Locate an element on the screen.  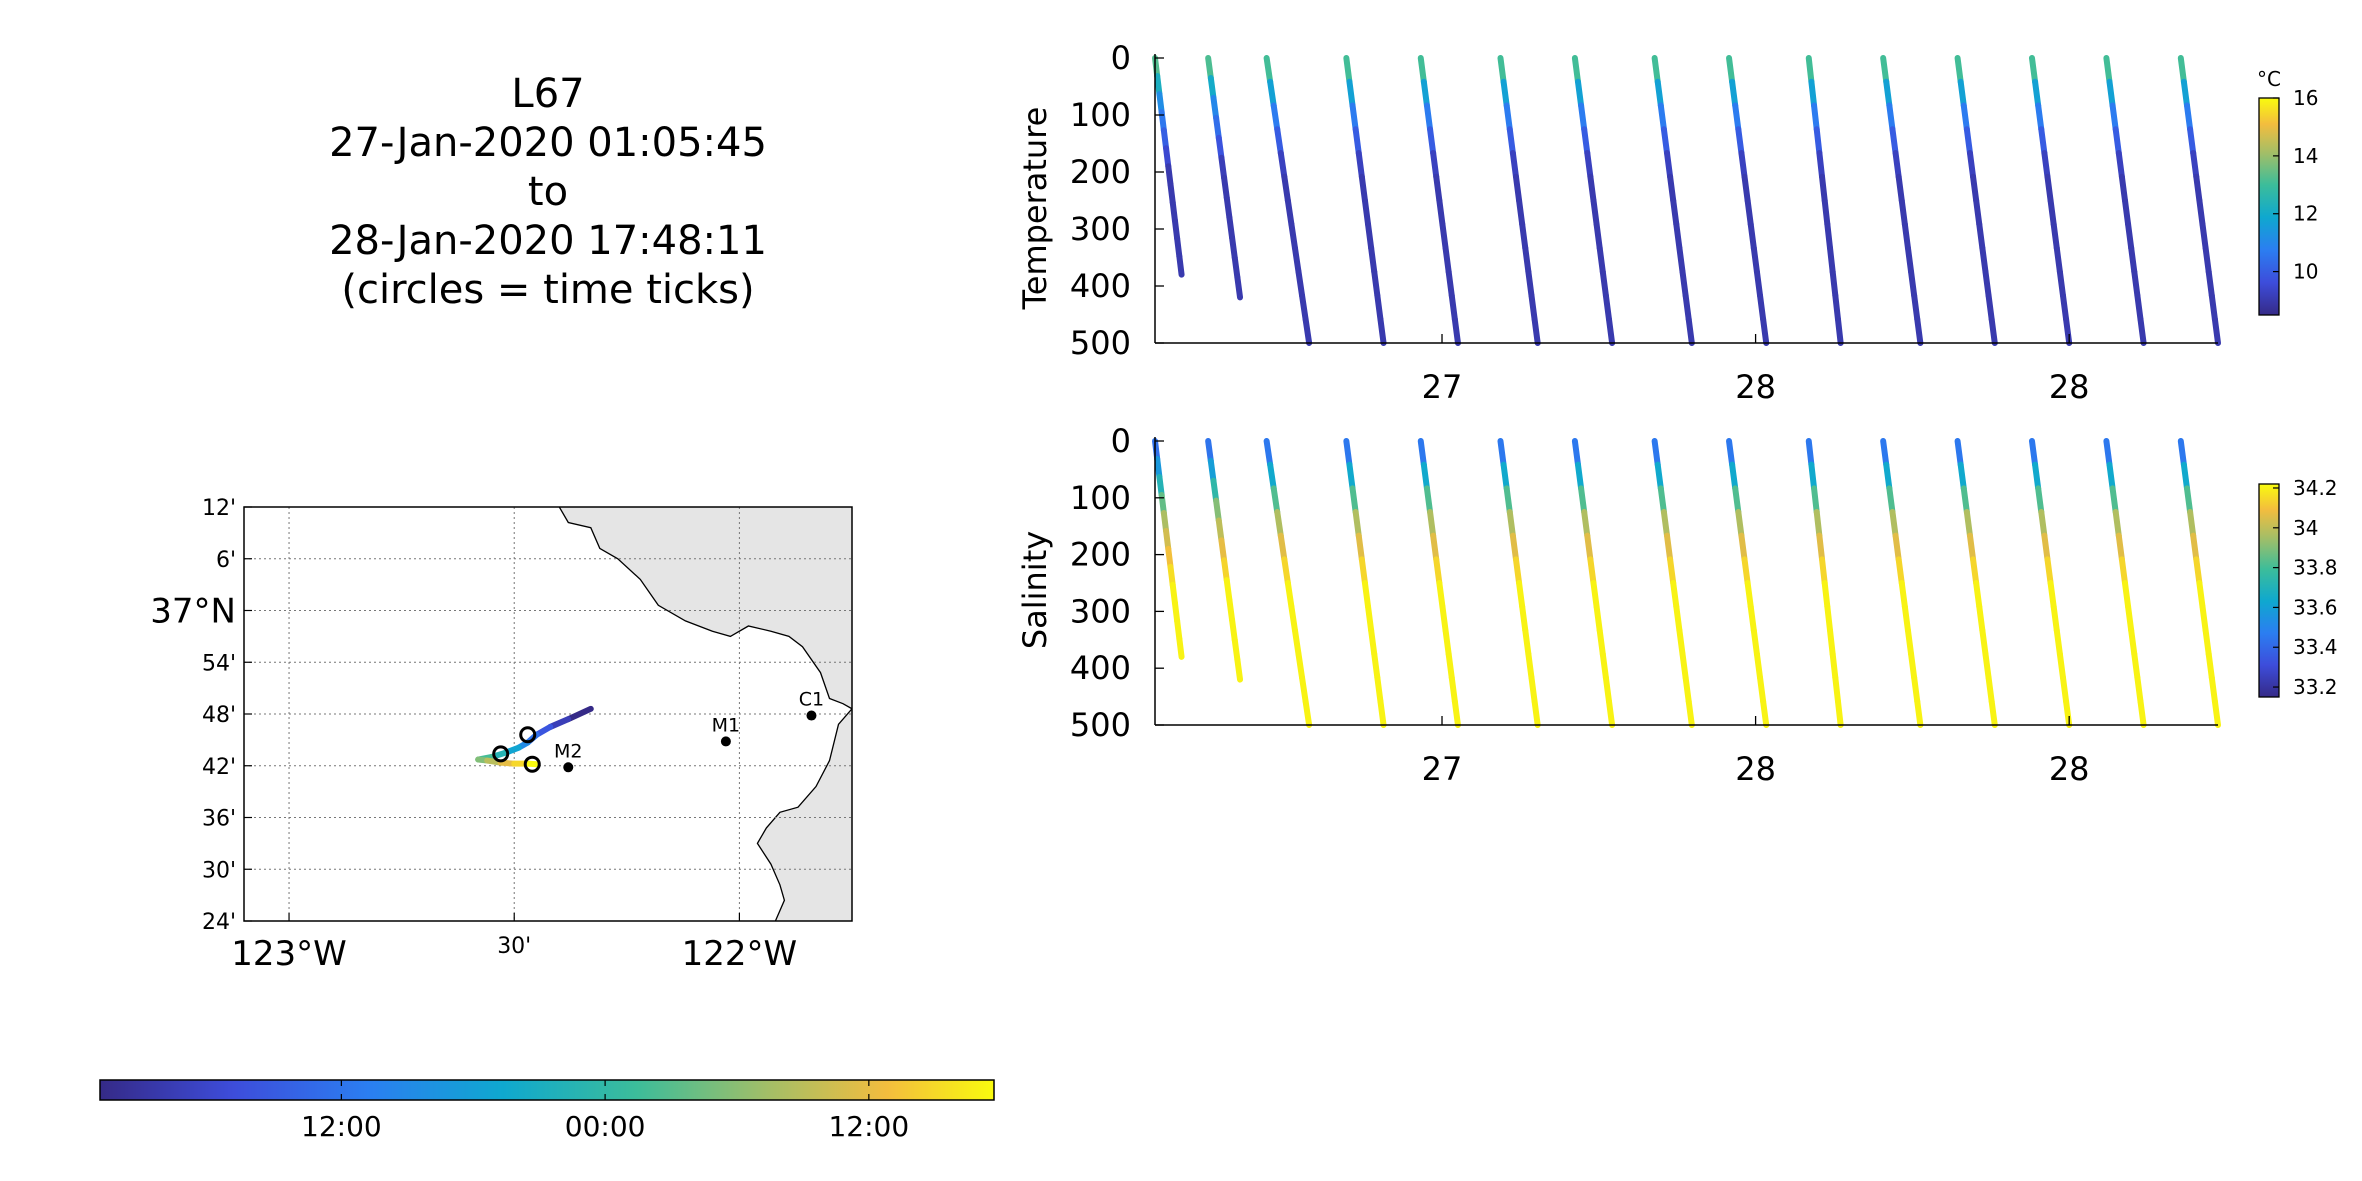
time-colorbar-gradient is located at coordinates (547, 1090).